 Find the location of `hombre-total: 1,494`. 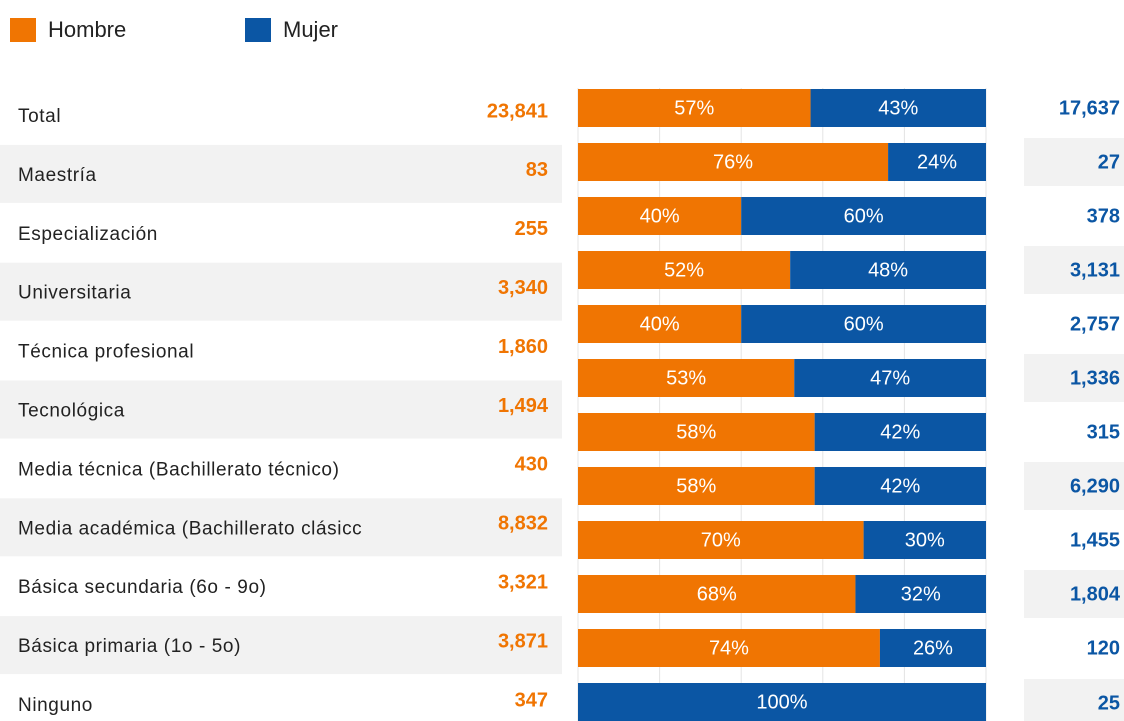

hombre-total: 1,494 is located at coordinates (523, 406).